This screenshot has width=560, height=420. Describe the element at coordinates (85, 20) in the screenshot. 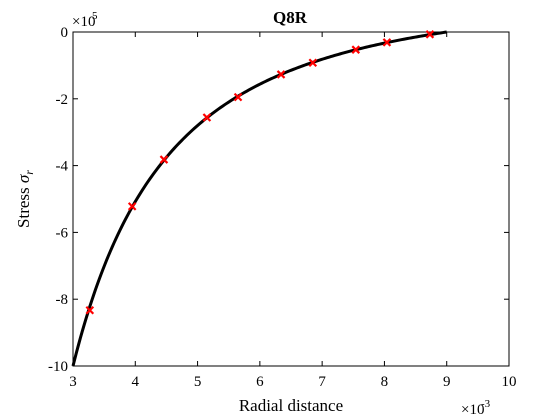

I see `y-exponent: ×10 5` at that location.